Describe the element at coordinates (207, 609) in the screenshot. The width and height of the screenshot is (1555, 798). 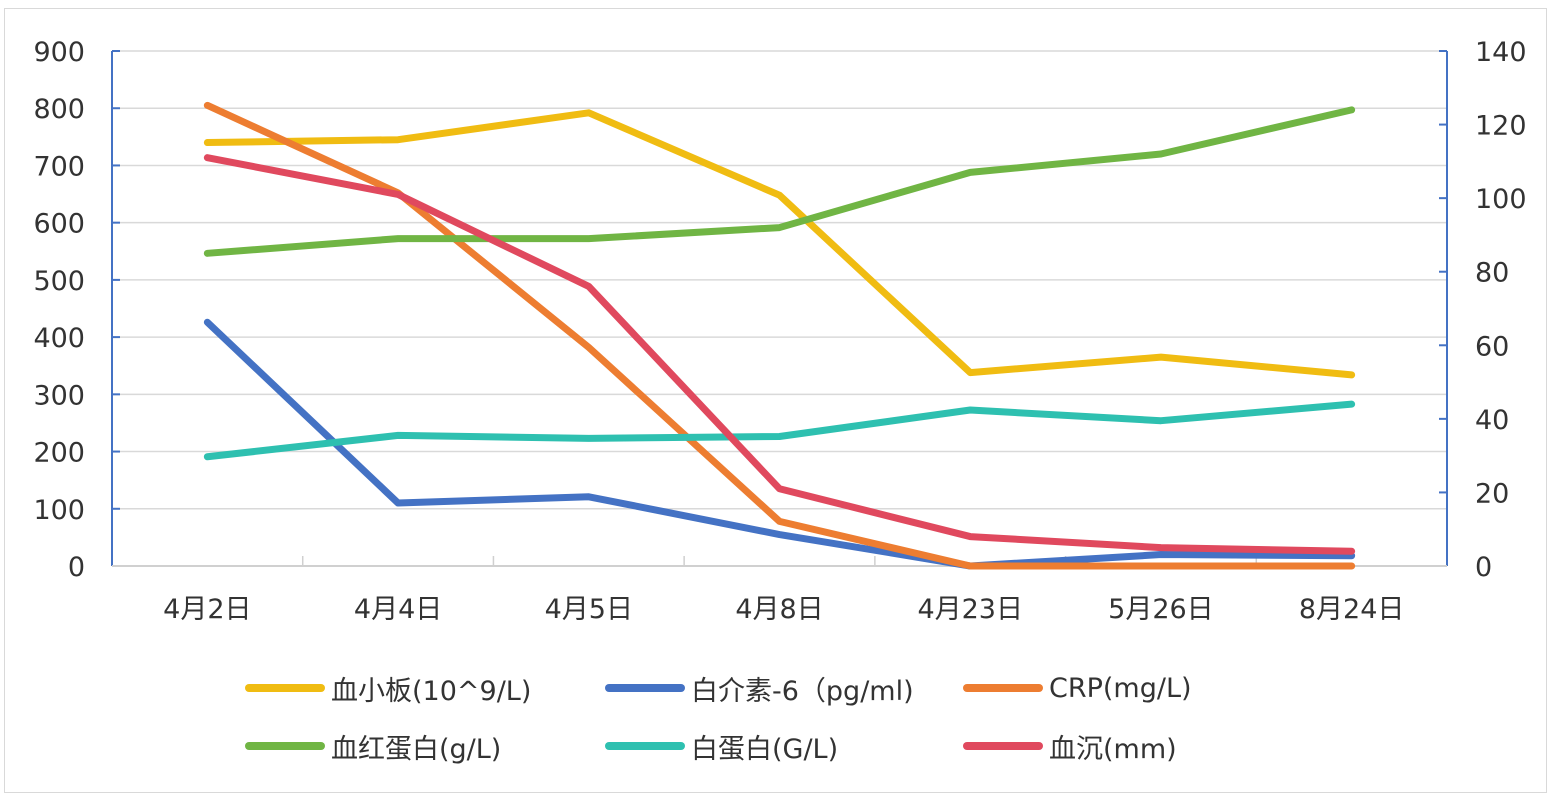
I see `x-tick-label: 4月2日` at that location.